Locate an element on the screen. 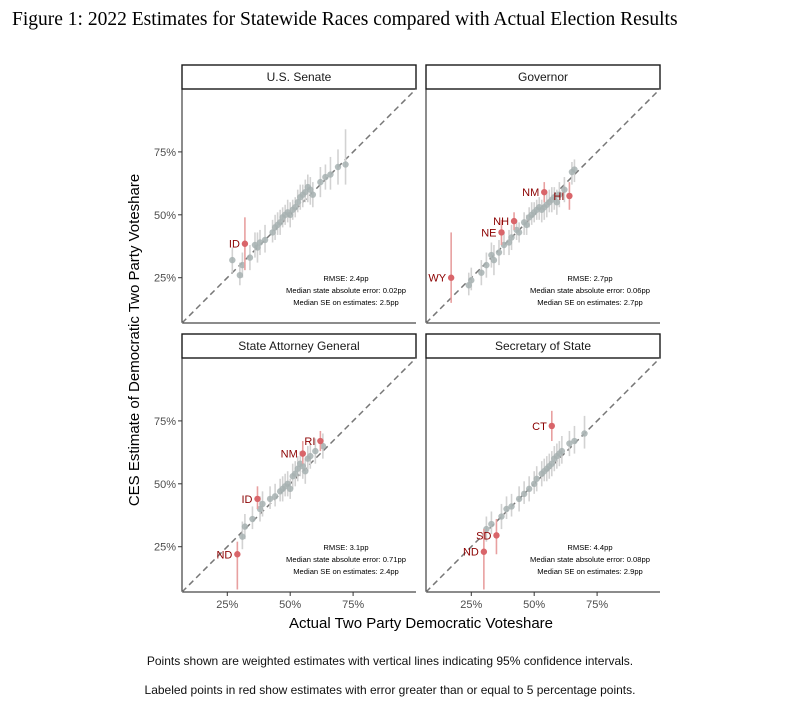 This screenshot has width=800, height=714. point-label: NH is located at coordinates (501, 222).